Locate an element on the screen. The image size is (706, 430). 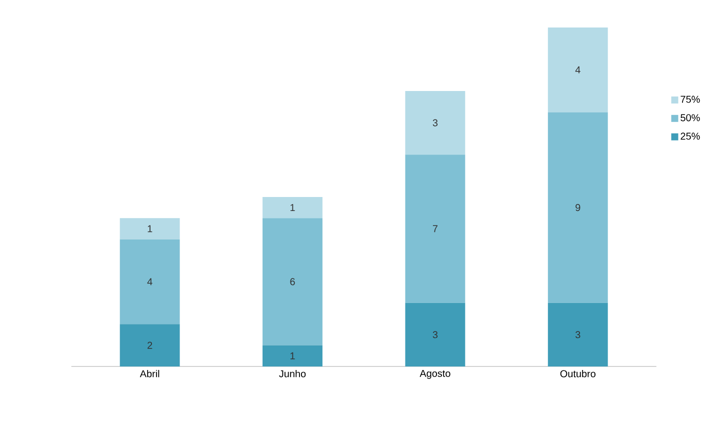
x-tick-label: Outubro is located at coordinates (578, 374).